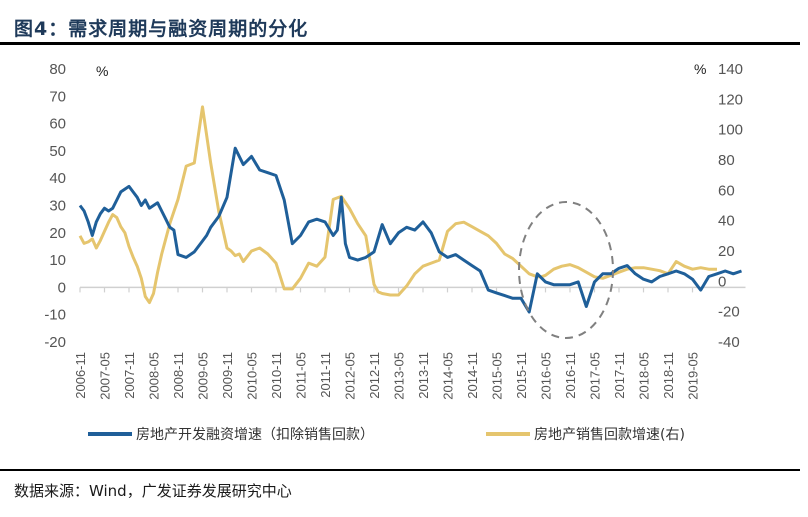 Image resolution: width=808 pixels, height=517 pixels. I want to click on right-tick-label: 20, so click(726, 251).